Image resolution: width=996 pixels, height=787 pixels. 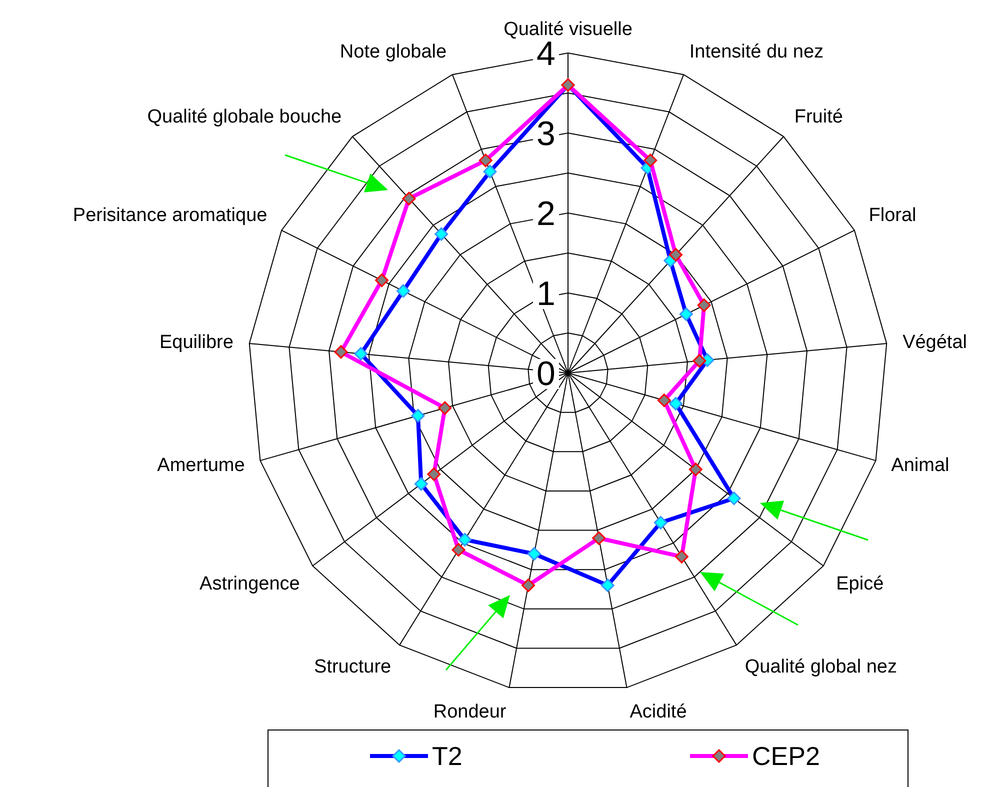 I want to click on spoke-label: Structure, so click(x=353, y=667).